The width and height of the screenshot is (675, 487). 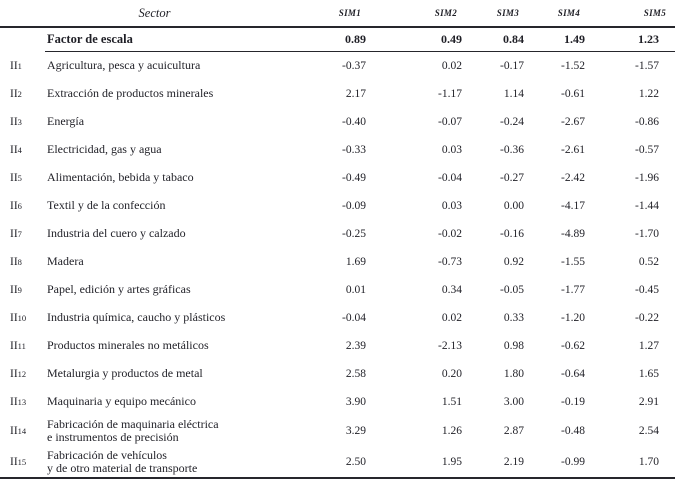 I want to click on sim4-column-header: SIM4, so click(x=558, y=14).